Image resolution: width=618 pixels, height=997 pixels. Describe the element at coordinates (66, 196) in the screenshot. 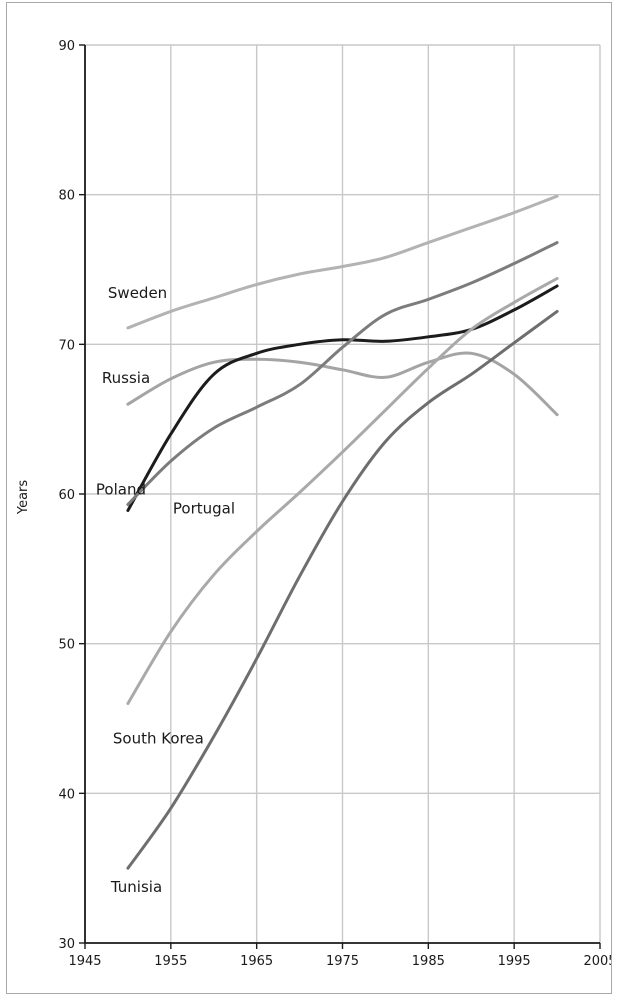

I see `y-tick-label-80: 80` at that location.